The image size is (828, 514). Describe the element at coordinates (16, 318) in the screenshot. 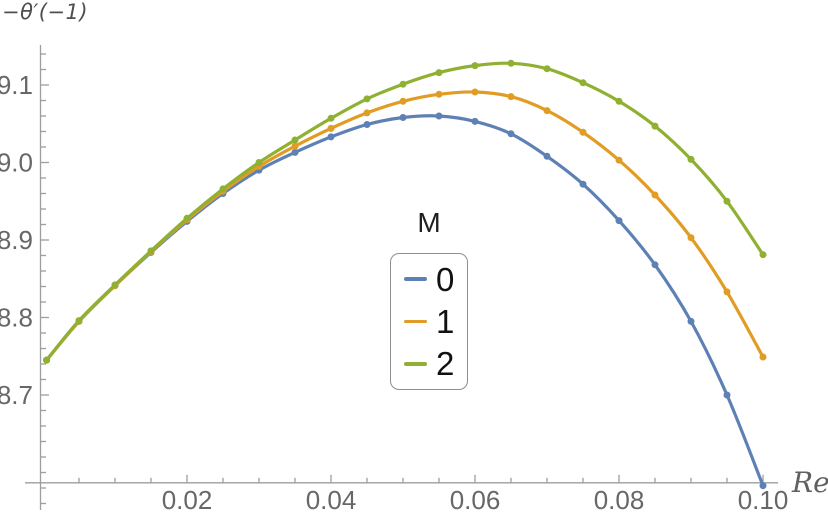

I see `y-tick-label: 8.8` at that location.